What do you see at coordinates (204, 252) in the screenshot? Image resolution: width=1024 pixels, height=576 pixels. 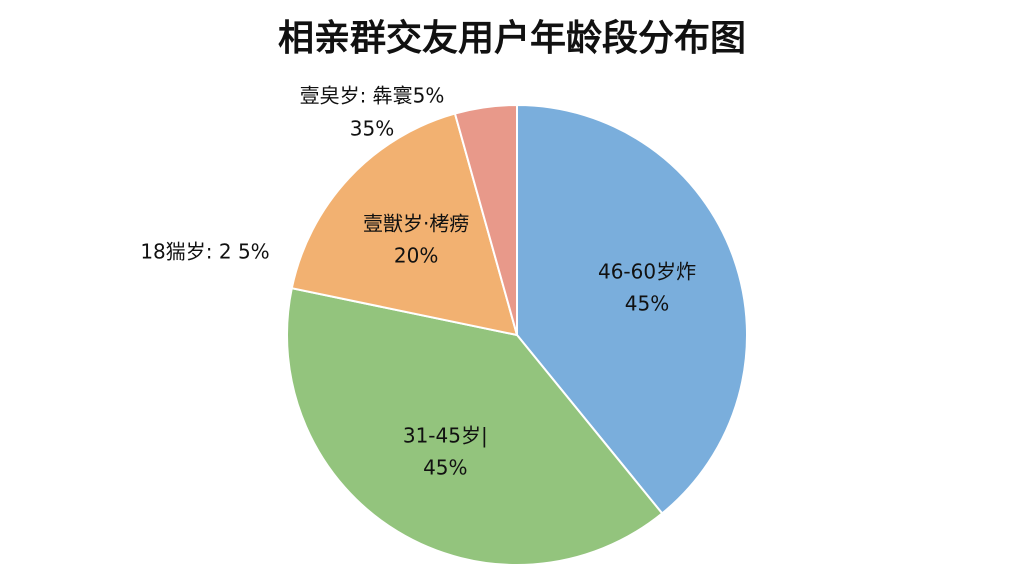 I see `annotation: 18猯岁: 2 5%` at bounding box center [204, 252].